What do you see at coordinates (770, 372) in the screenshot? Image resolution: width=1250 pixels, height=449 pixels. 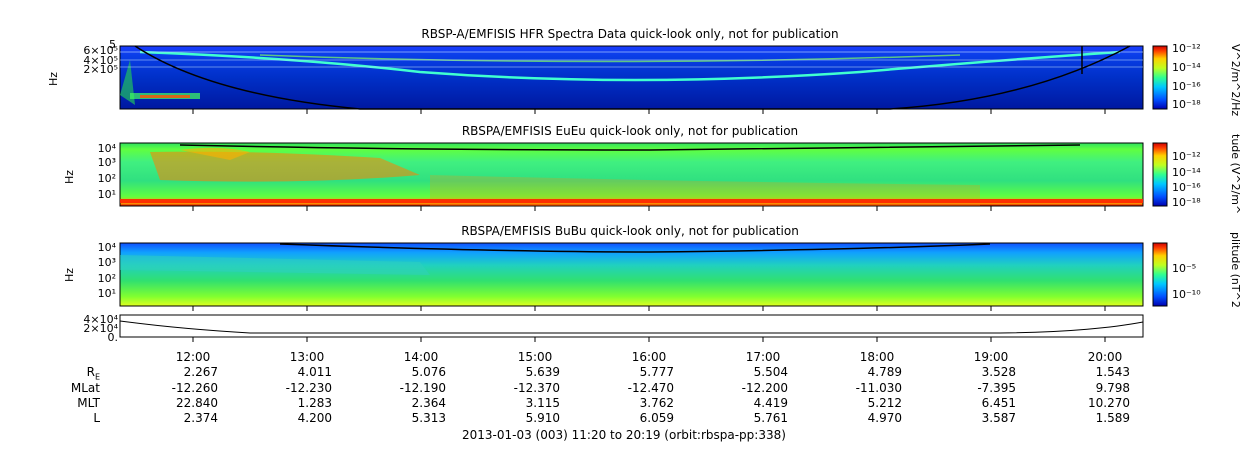 I see `ephem-value: 5.504` at bounding box center [770, 372].